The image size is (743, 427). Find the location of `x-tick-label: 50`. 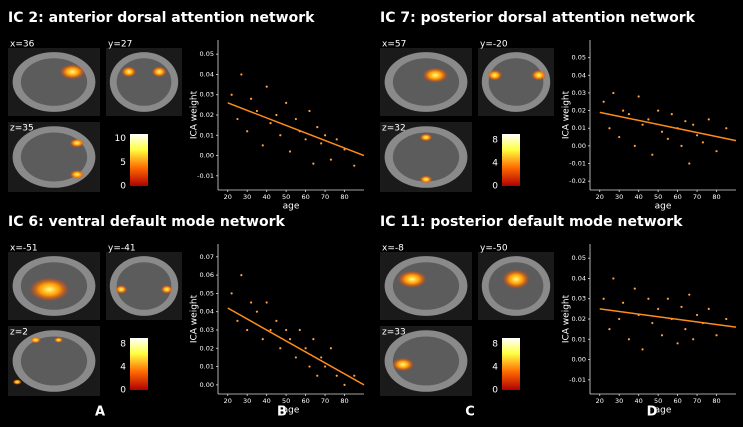

x-tick-label: 50 is located at coordinates (286, 197).